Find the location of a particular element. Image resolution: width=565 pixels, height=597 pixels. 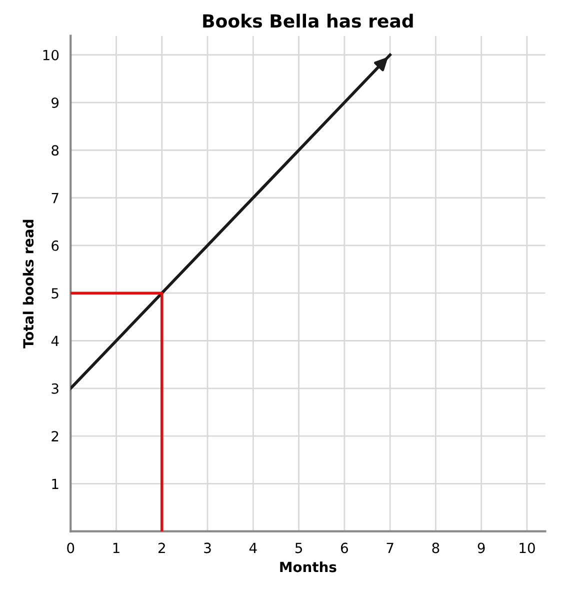

y-tick-label: 10 is located at coordinates (51, 55).